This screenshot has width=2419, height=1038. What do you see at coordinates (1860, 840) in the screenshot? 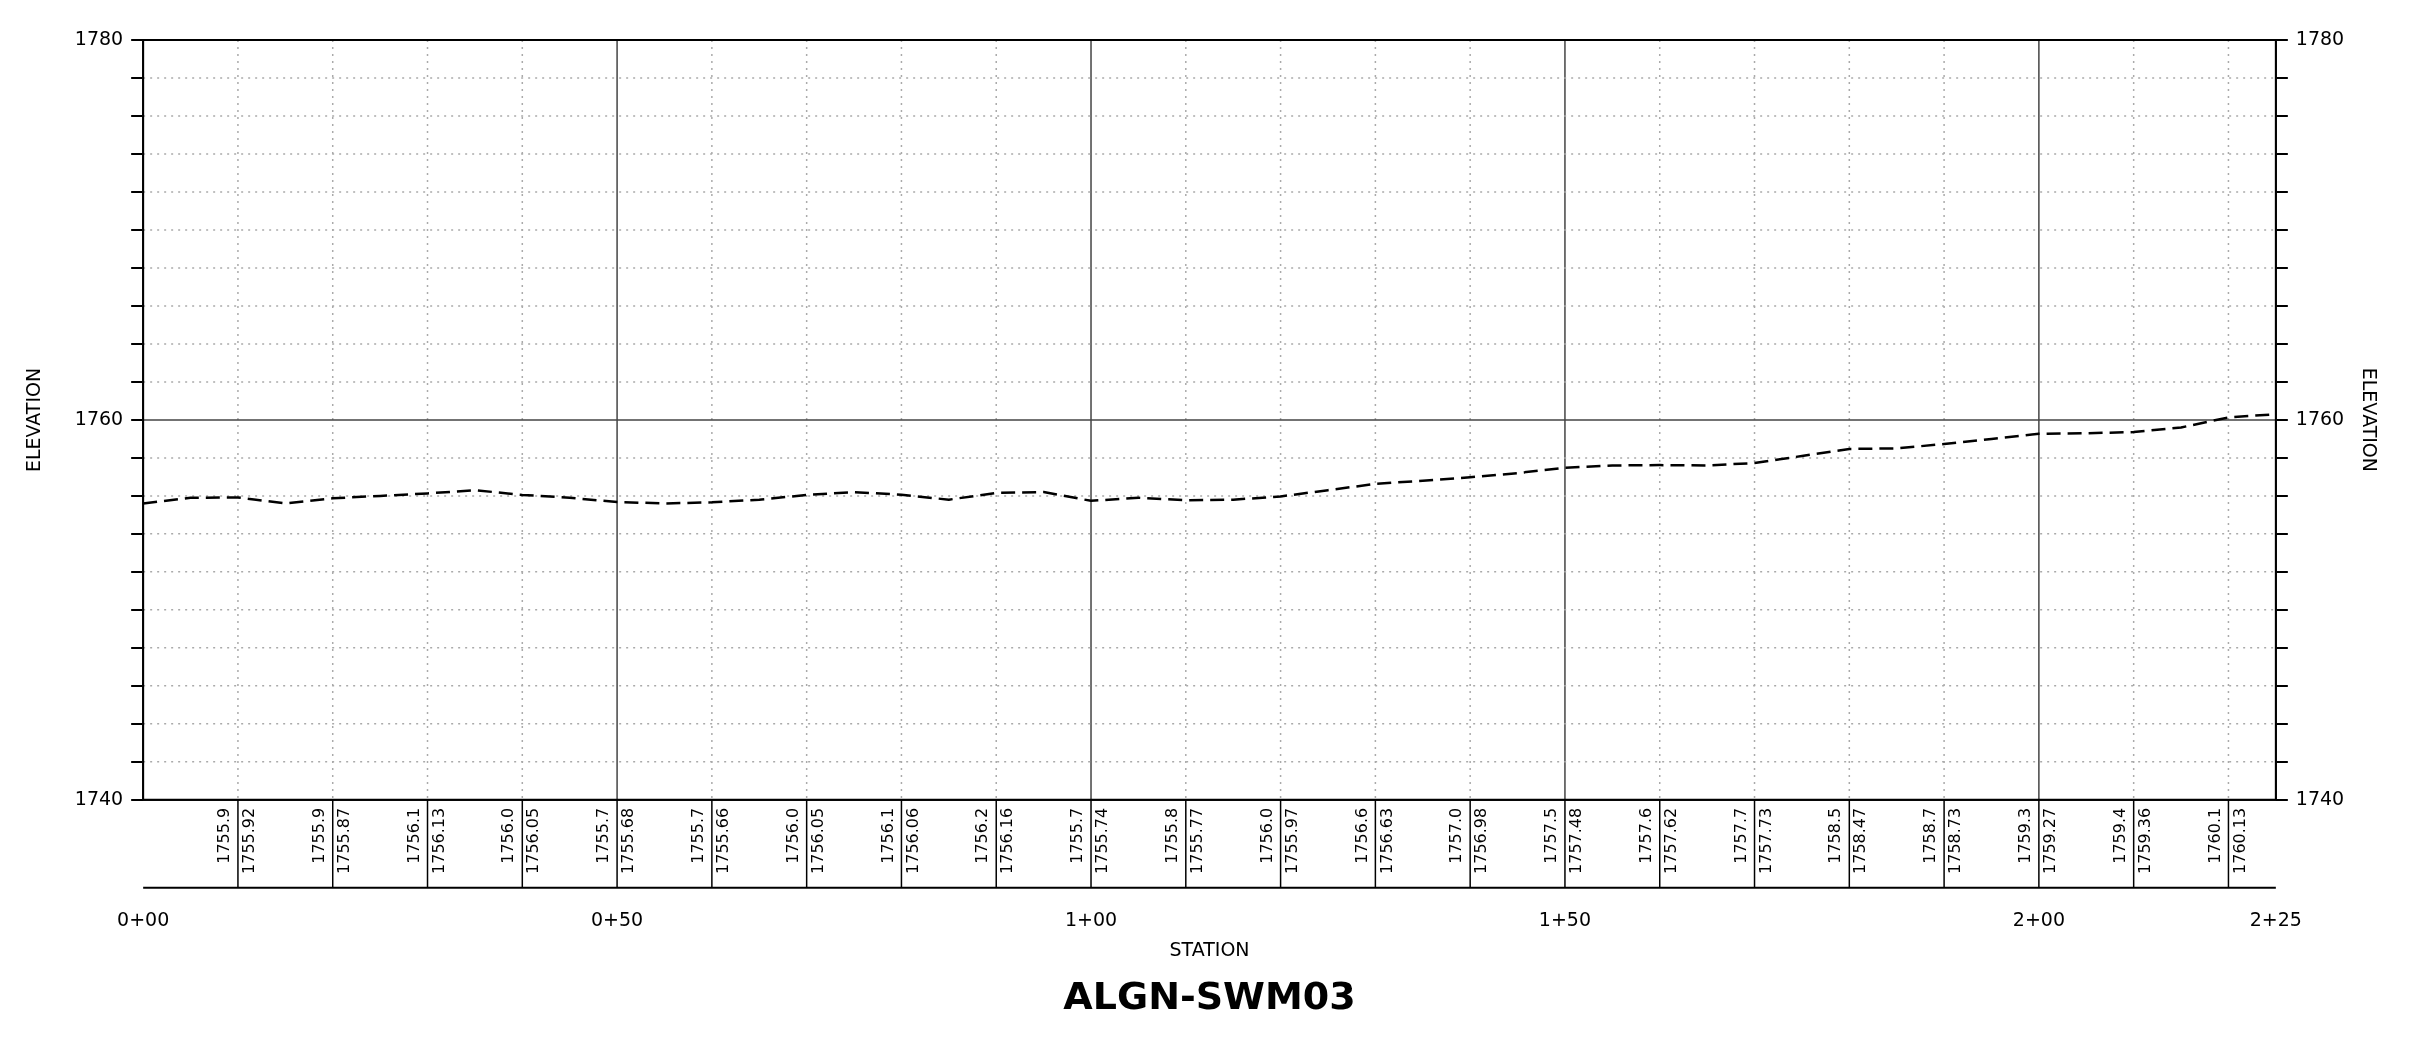
I see `data-label: 1758.47` at bounding box center [1860, 840].